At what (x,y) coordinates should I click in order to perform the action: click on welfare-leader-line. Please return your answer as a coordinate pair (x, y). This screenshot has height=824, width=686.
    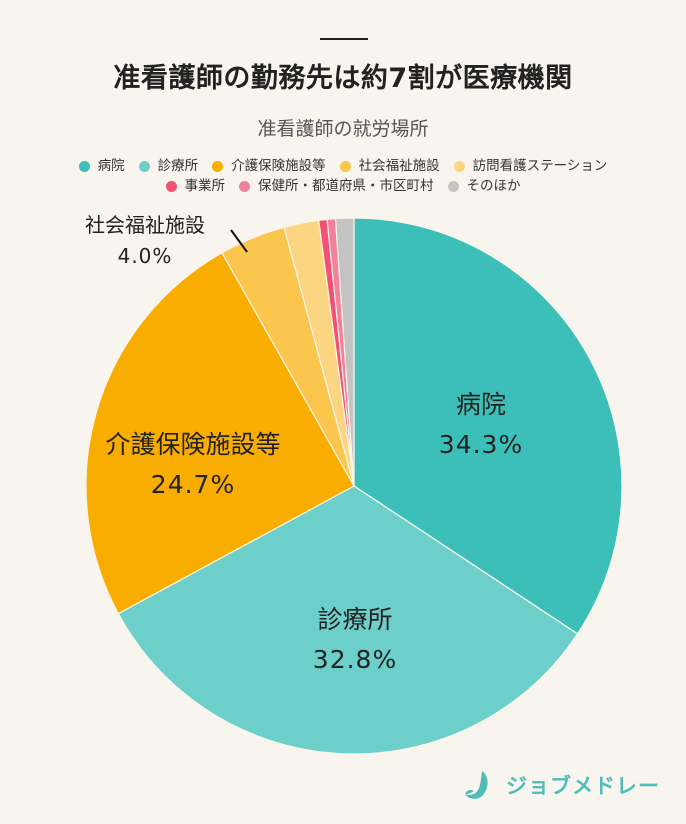
    Looking at the image, I should click on (239, 241).